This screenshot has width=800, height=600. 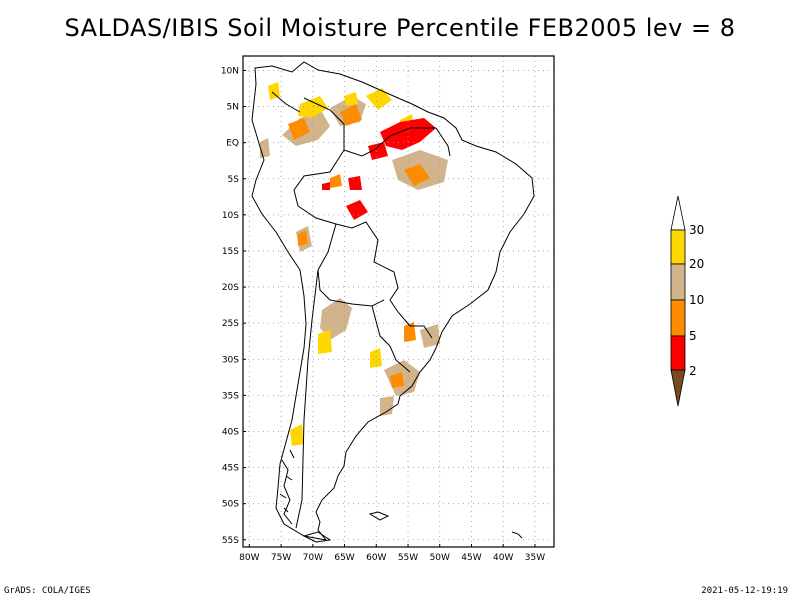 I want to click on soil-moisture-field, so click(x=354, y=264).